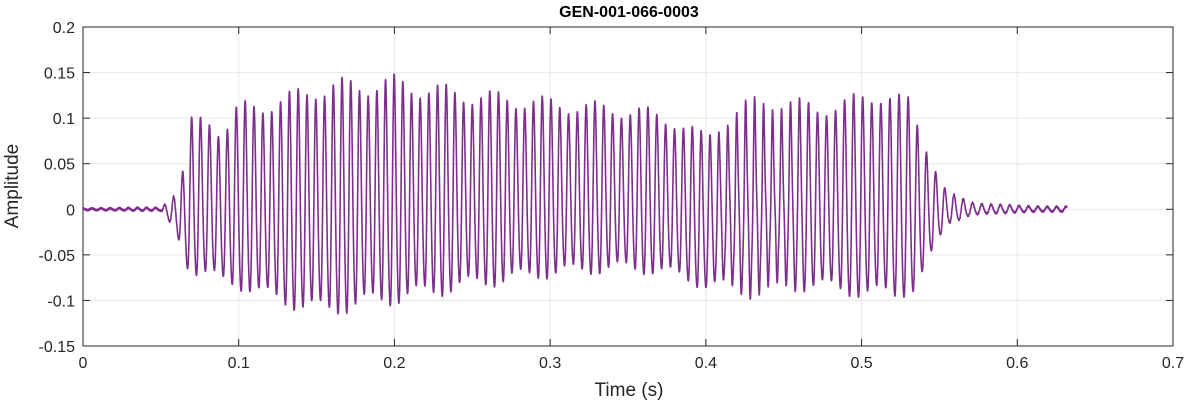  What do you see at coordinates (59, 165) in the screenshot?
I see `y-tick-label: 0.05` at bounding box center [59, 165].